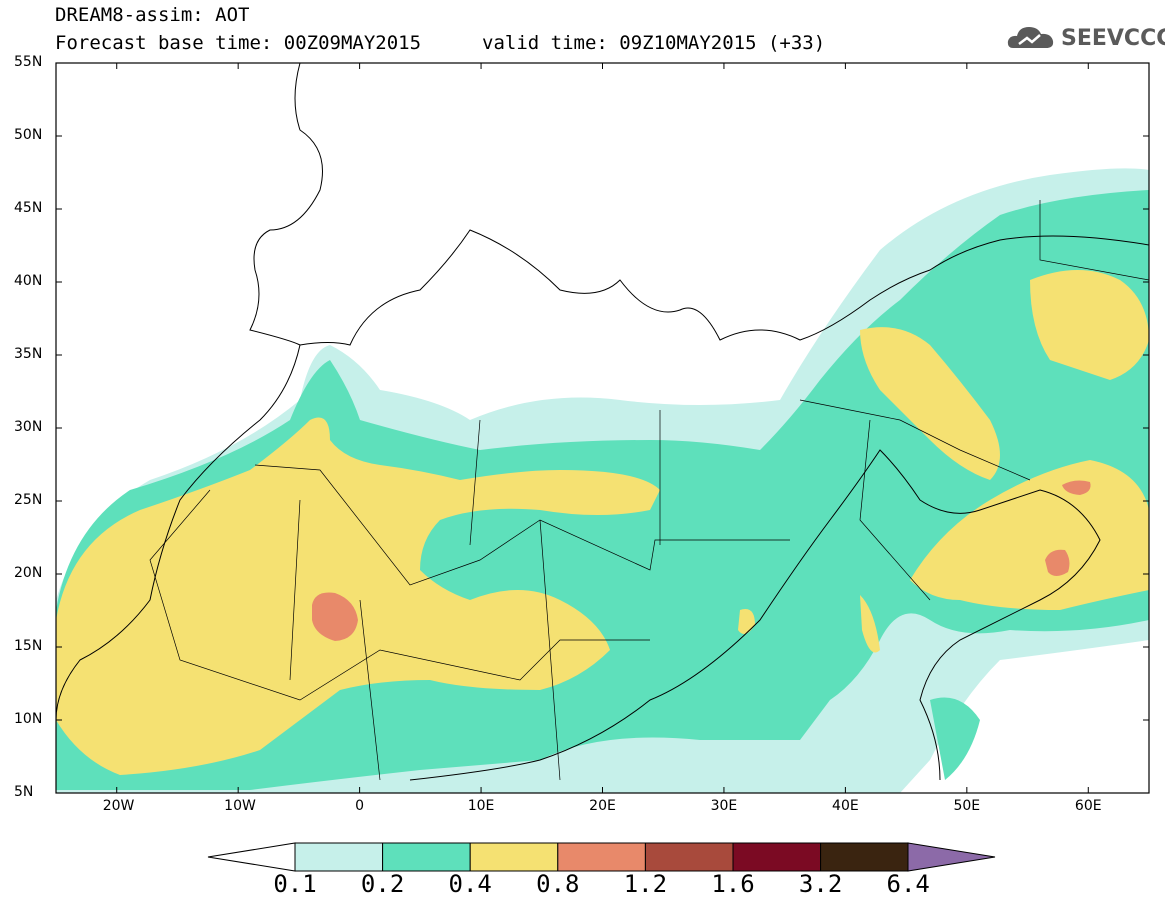  I want to click on colorbar-level-label: 0.4, so click(470, 884).